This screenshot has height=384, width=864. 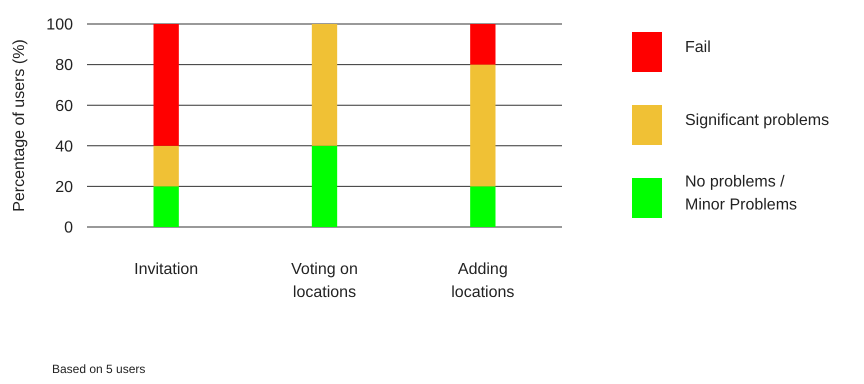 What do you see at coordinates (698, 47) in the screenshot?
I see `text: Fail` at bounding box center [698, 47].